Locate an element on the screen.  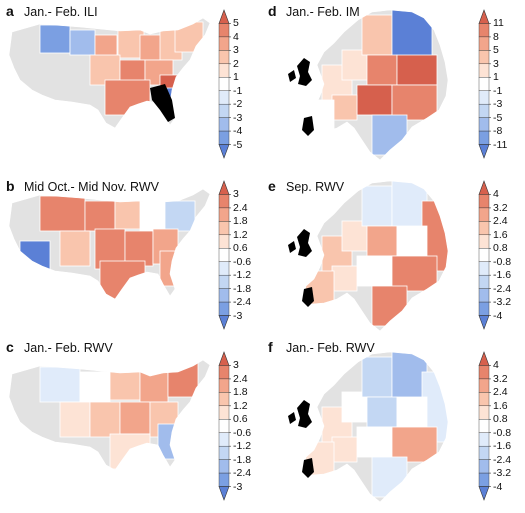
colorbar-tick-label: 0.6 is located at coordinates (240, 419).